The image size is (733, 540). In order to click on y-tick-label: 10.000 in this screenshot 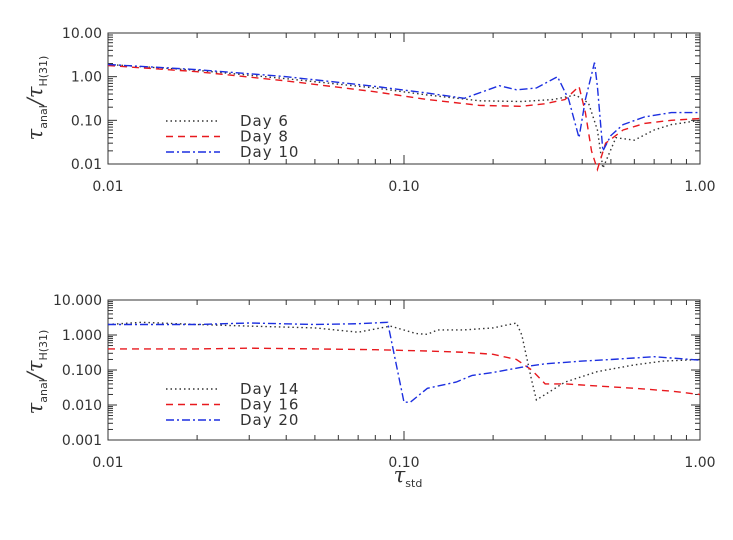, I will do `click(77, 301)`.